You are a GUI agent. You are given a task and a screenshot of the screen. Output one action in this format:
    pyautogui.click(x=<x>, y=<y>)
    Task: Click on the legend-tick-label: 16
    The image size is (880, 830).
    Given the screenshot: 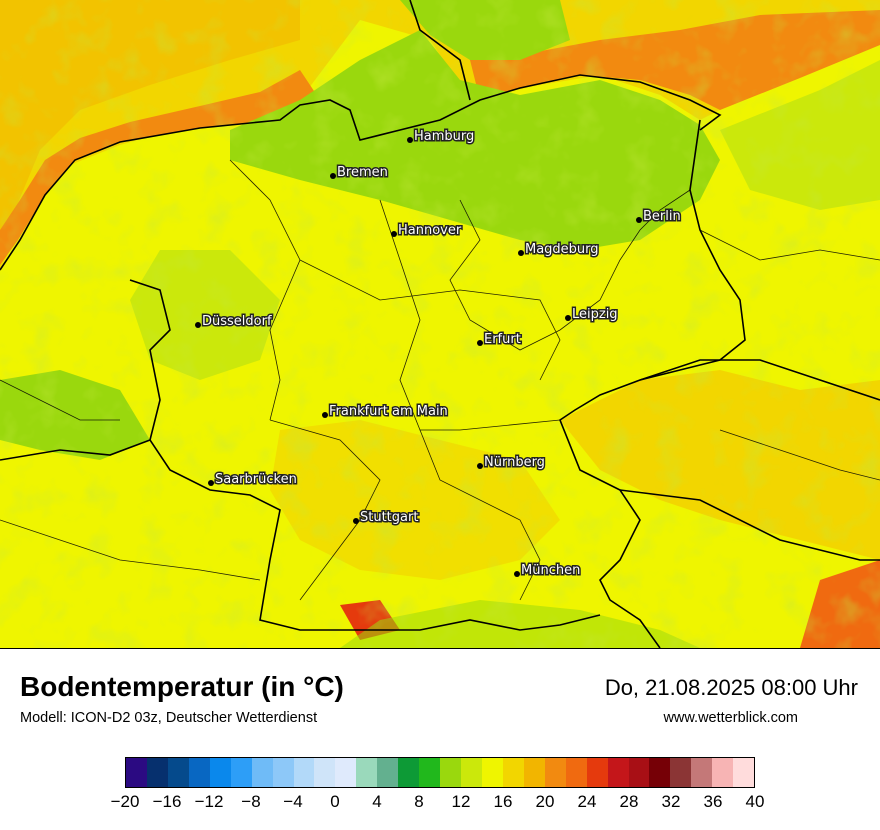 What is the action you would take?
    pyautogui.click(x=503, y=801)
    